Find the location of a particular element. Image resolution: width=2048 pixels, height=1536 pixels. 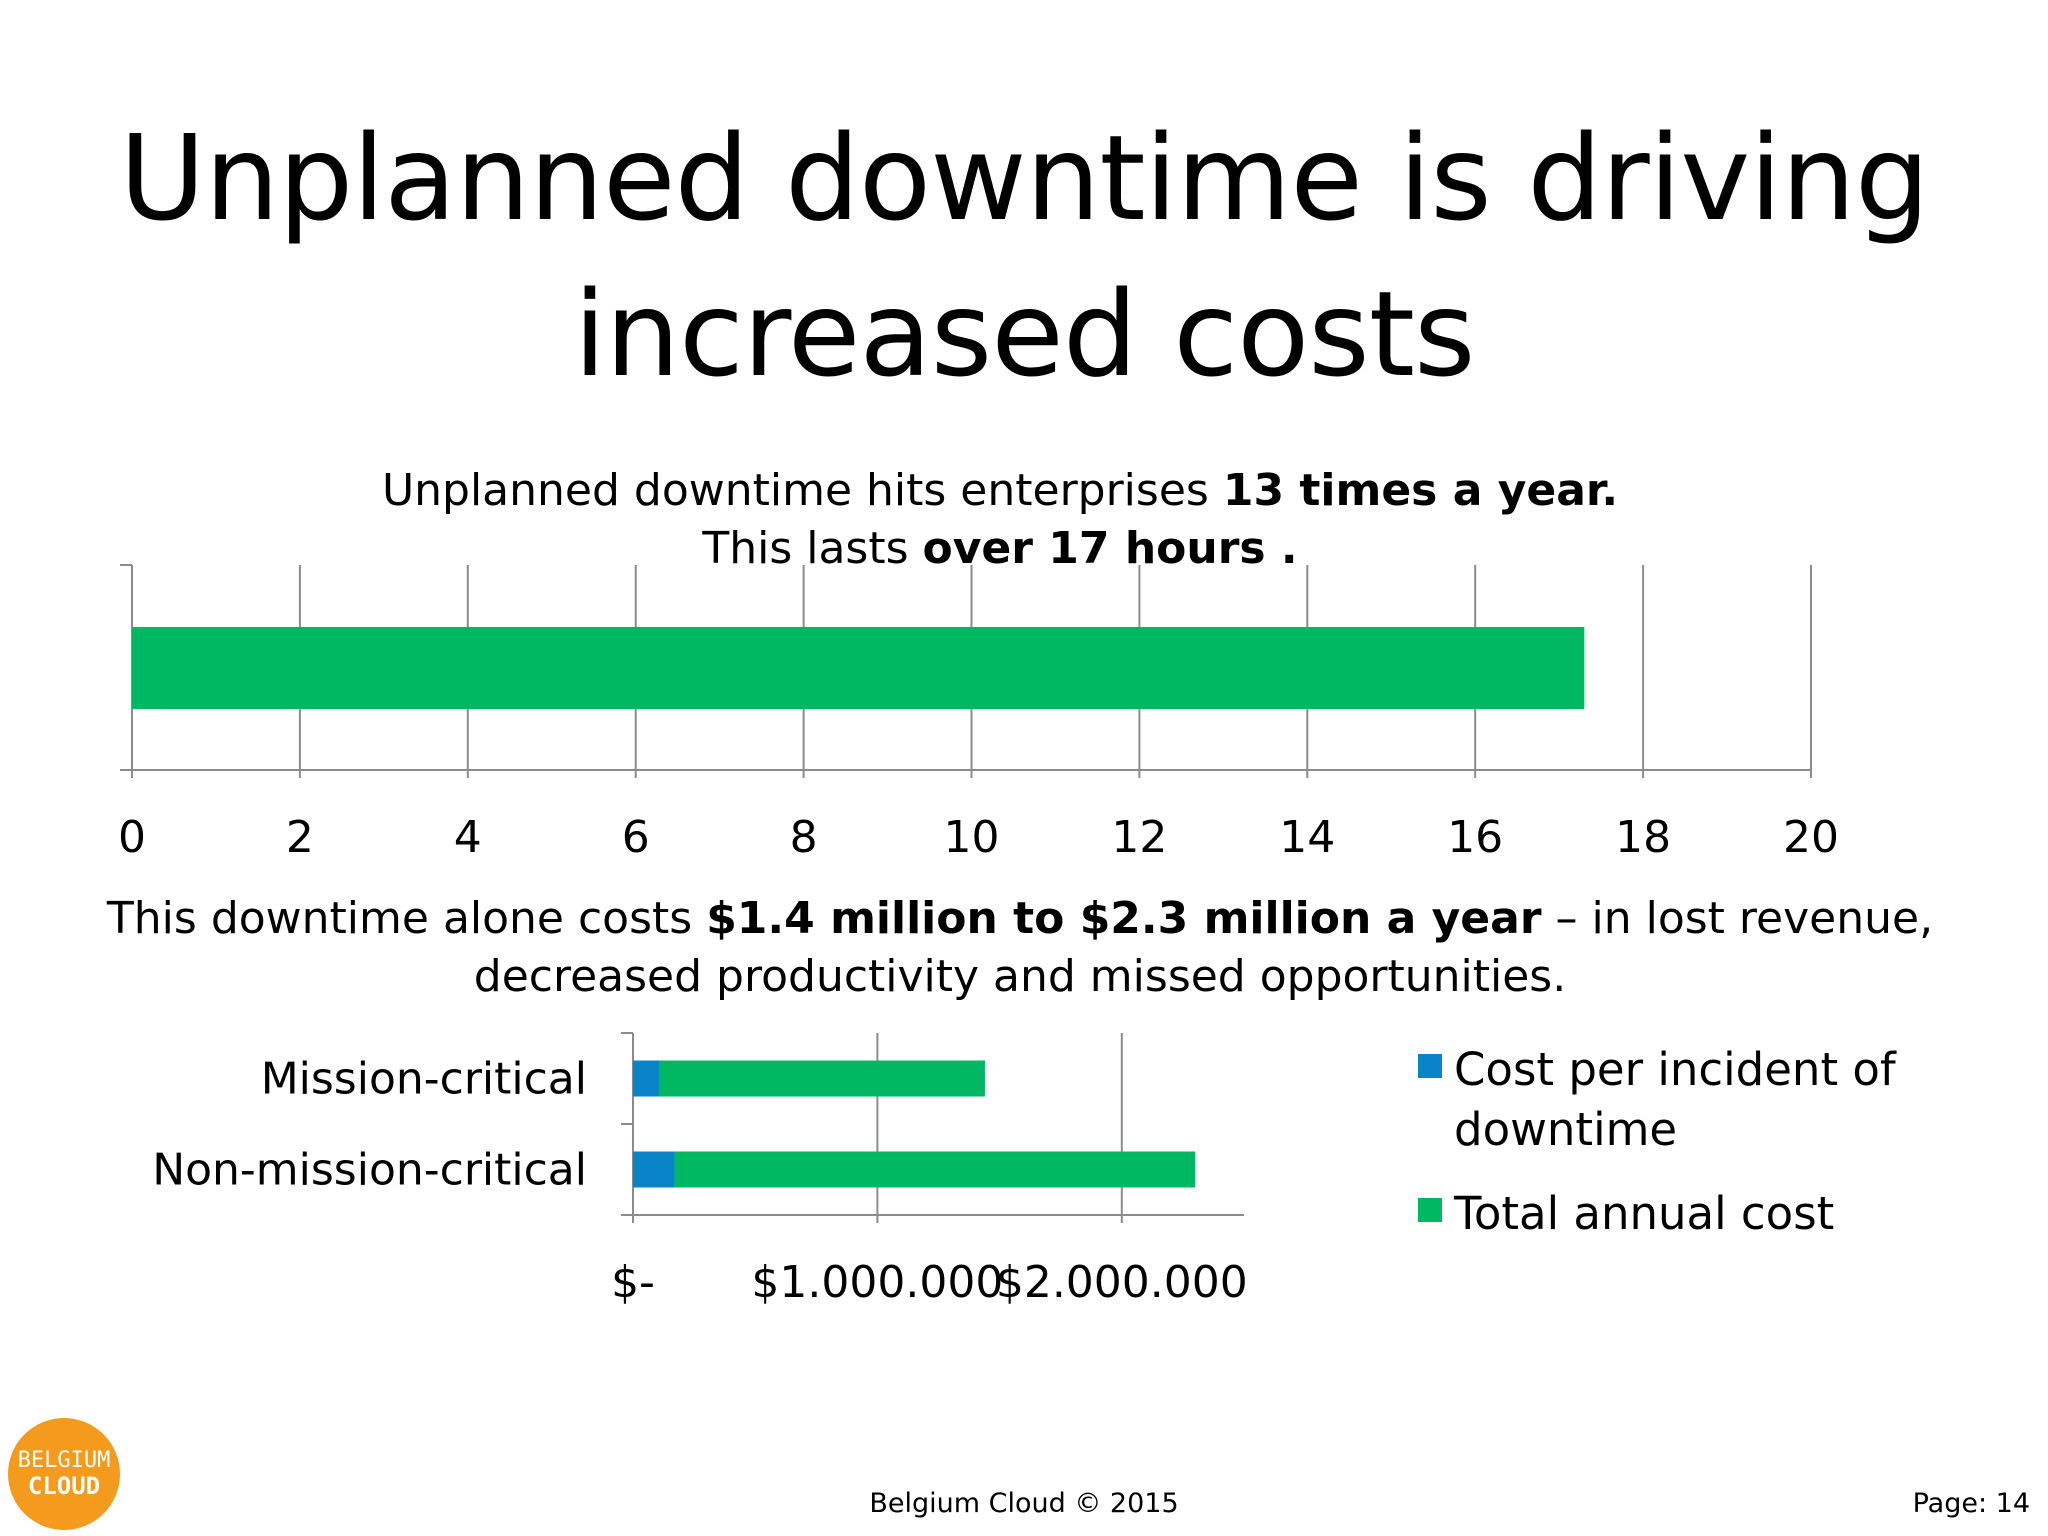

slide-title-line1: Unplanned downtime is driving is located at coordinates (1024, 178).